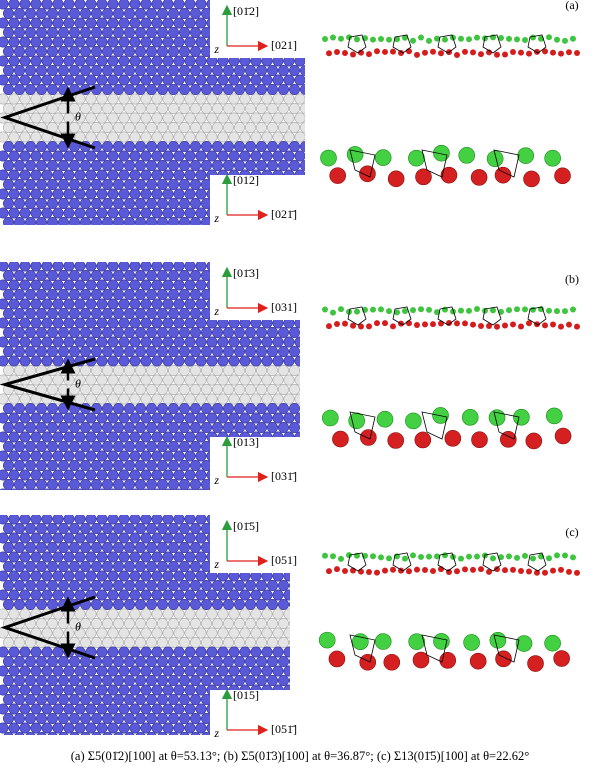 The width and height of the screenshot is (600, 774). What do you see at coordinates (571, 532) in the screenshot?
I see `panel-label: (c)` at bounding box center [571, 532].